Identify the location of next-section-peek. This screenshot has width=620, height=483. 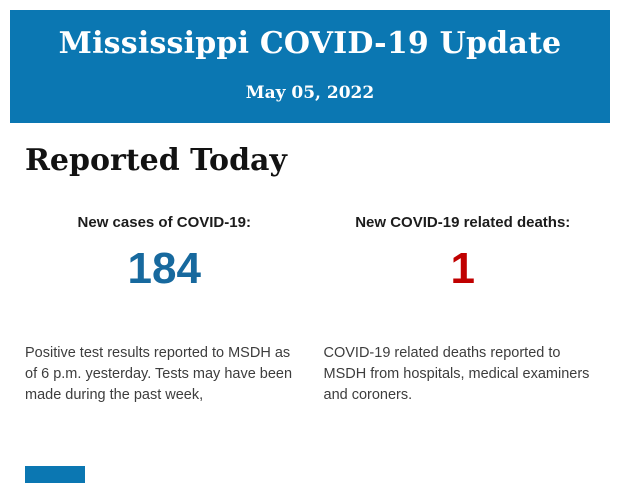
(55, 474).